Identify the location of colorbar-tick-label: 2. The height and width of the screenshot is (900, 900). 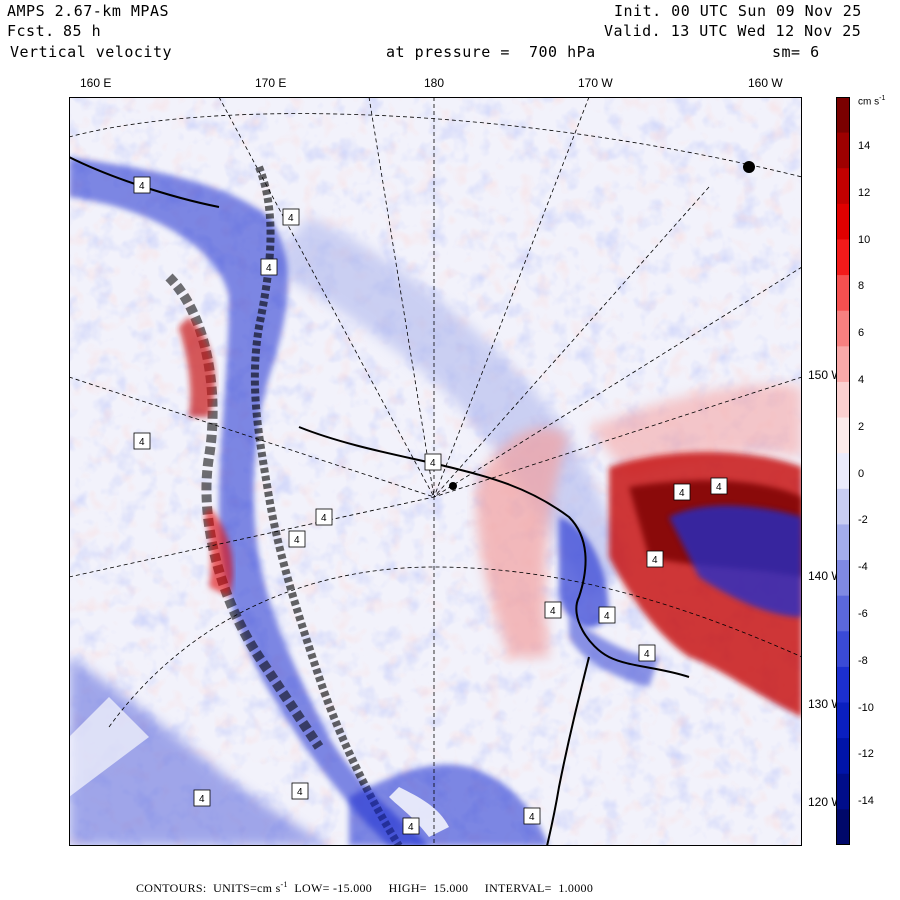
(861, 426).